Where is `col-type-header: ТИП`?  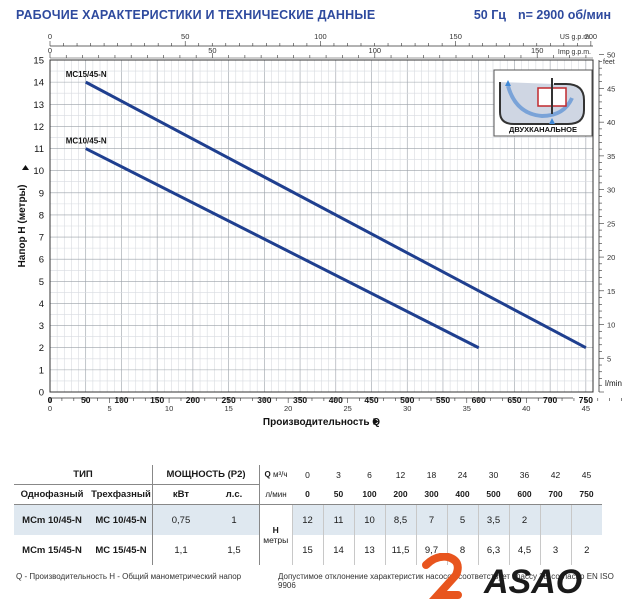 col-type-header: ТИП is located at coordinates (83, 475).